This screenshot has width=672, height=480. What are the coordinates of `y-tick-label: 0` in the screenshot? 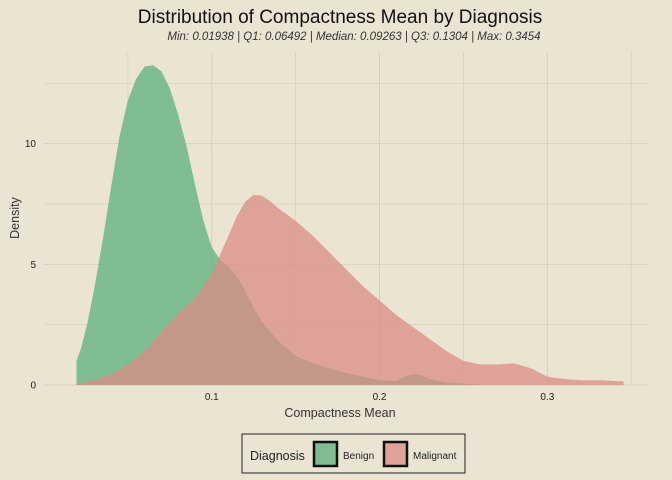 It's located at (33, 386).